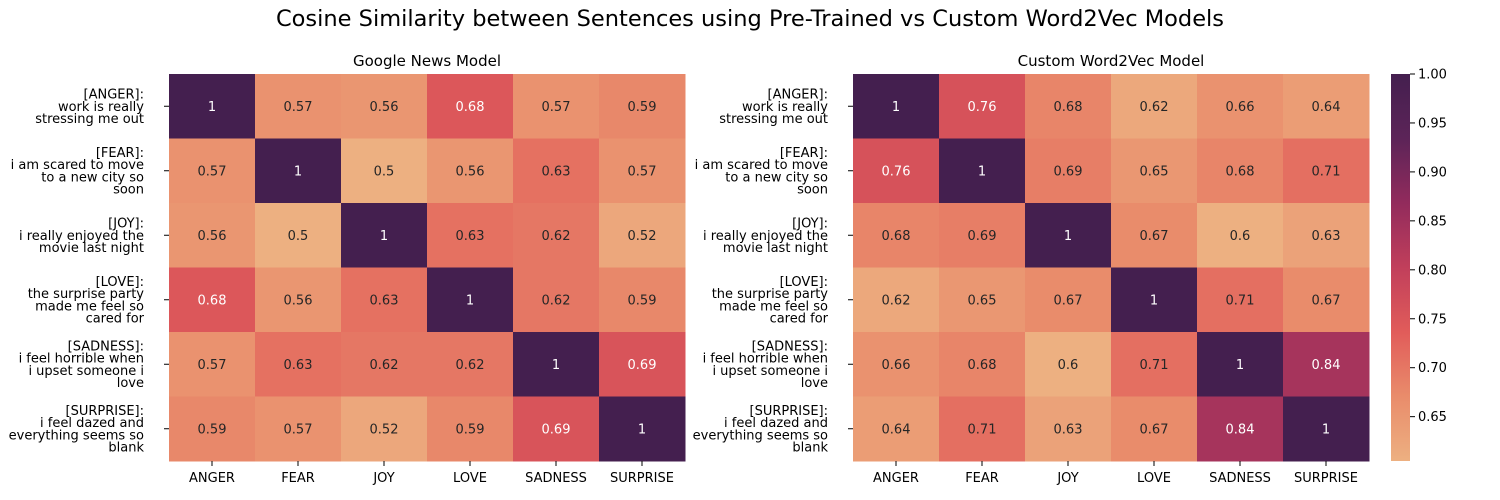  I want to click on heatmap-1-cell-sadness-anger, so click(212, 364).